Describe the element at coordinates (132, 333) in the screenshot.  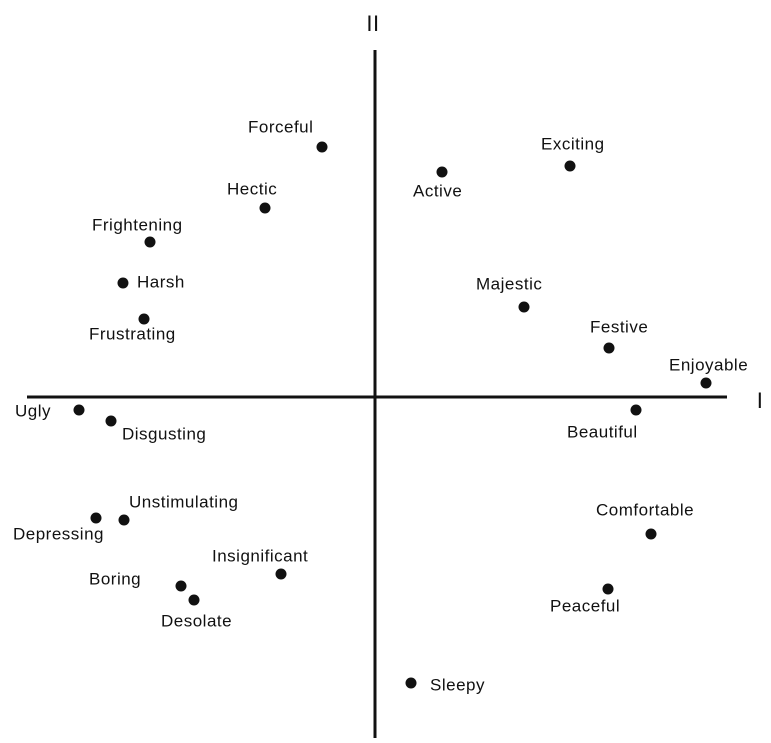
I see `point-label: Frustrating` at that location.